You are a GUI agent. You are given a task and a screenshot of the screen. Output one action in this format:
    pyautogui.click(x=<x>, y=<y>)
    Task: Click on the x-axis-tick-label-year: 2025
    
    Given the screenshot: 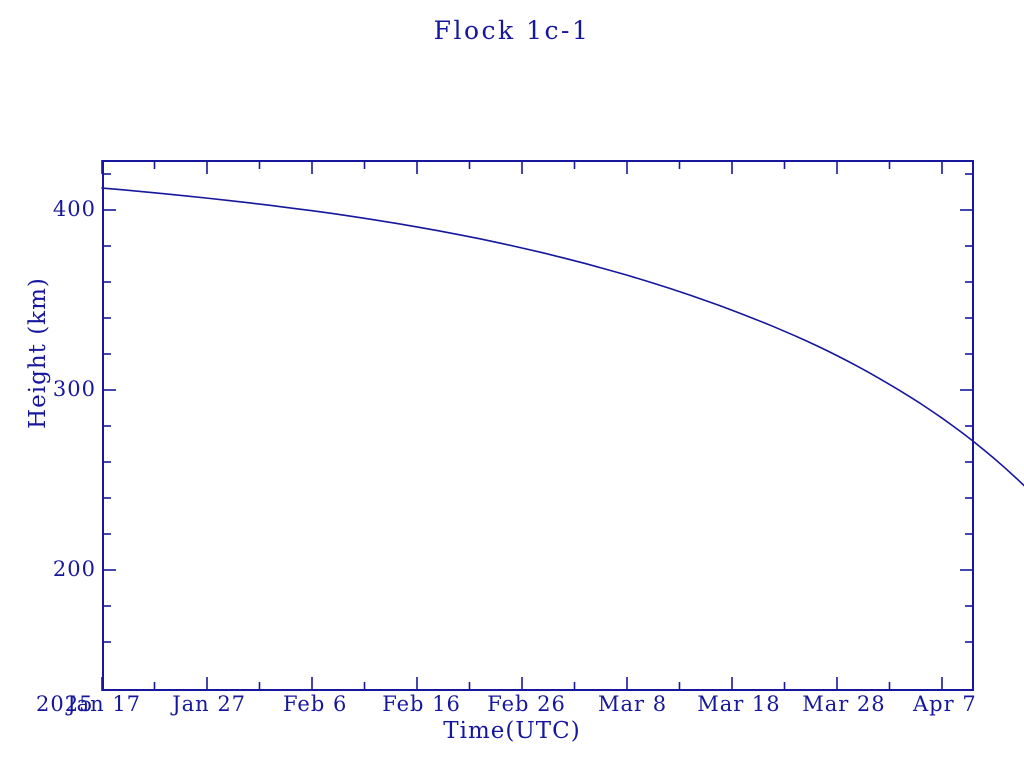 What is the action you would take?
    pyautogui.click(x=65, y=704)
    